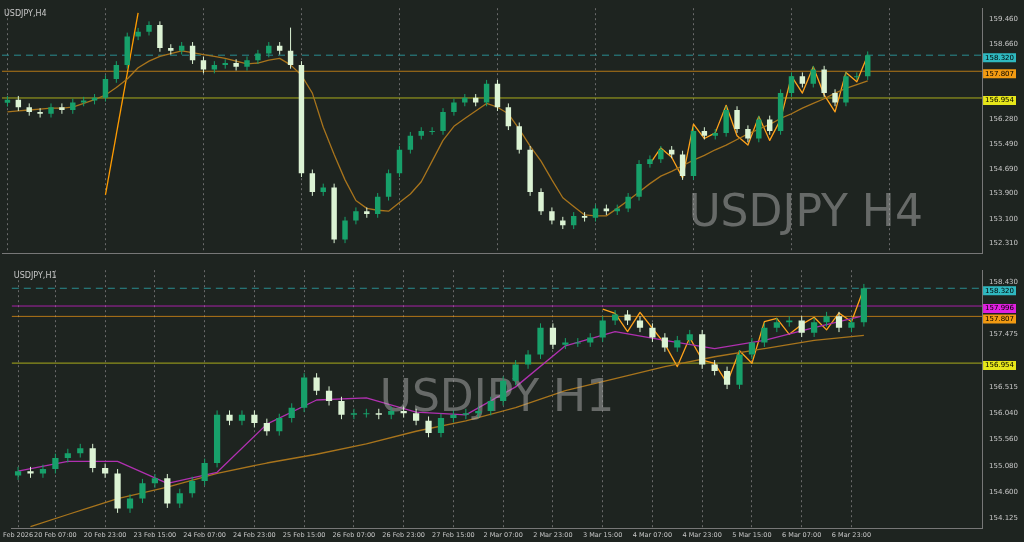 This screenshot has width=1024, height=542. I want to click on chart-title: USDJPY,H1, so click(35, 276).